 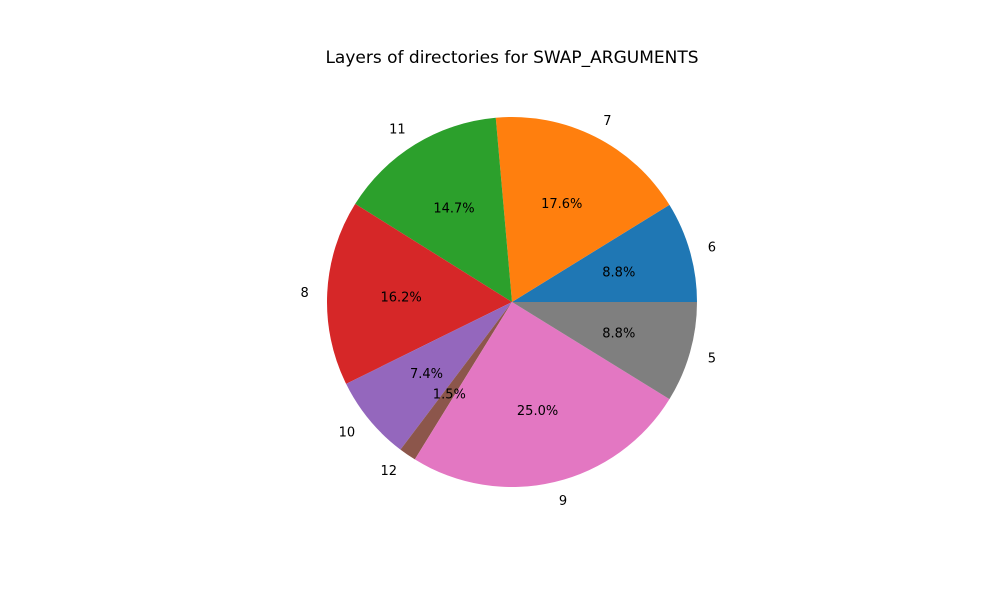 What do you see at coordinates (397, 129) in the screenshot?
I see `slice-label-11: 11` at bounding box center [397, 129].